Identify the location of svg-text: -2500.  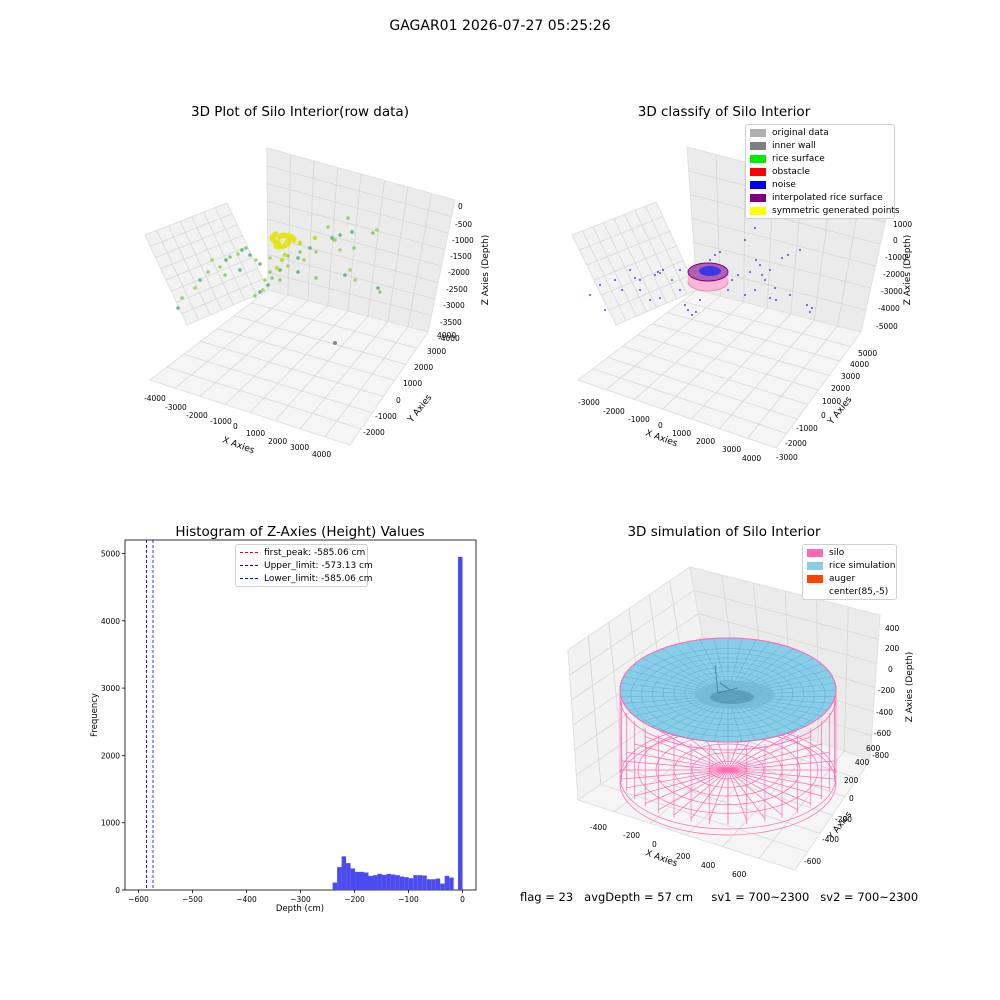
(457, 289).